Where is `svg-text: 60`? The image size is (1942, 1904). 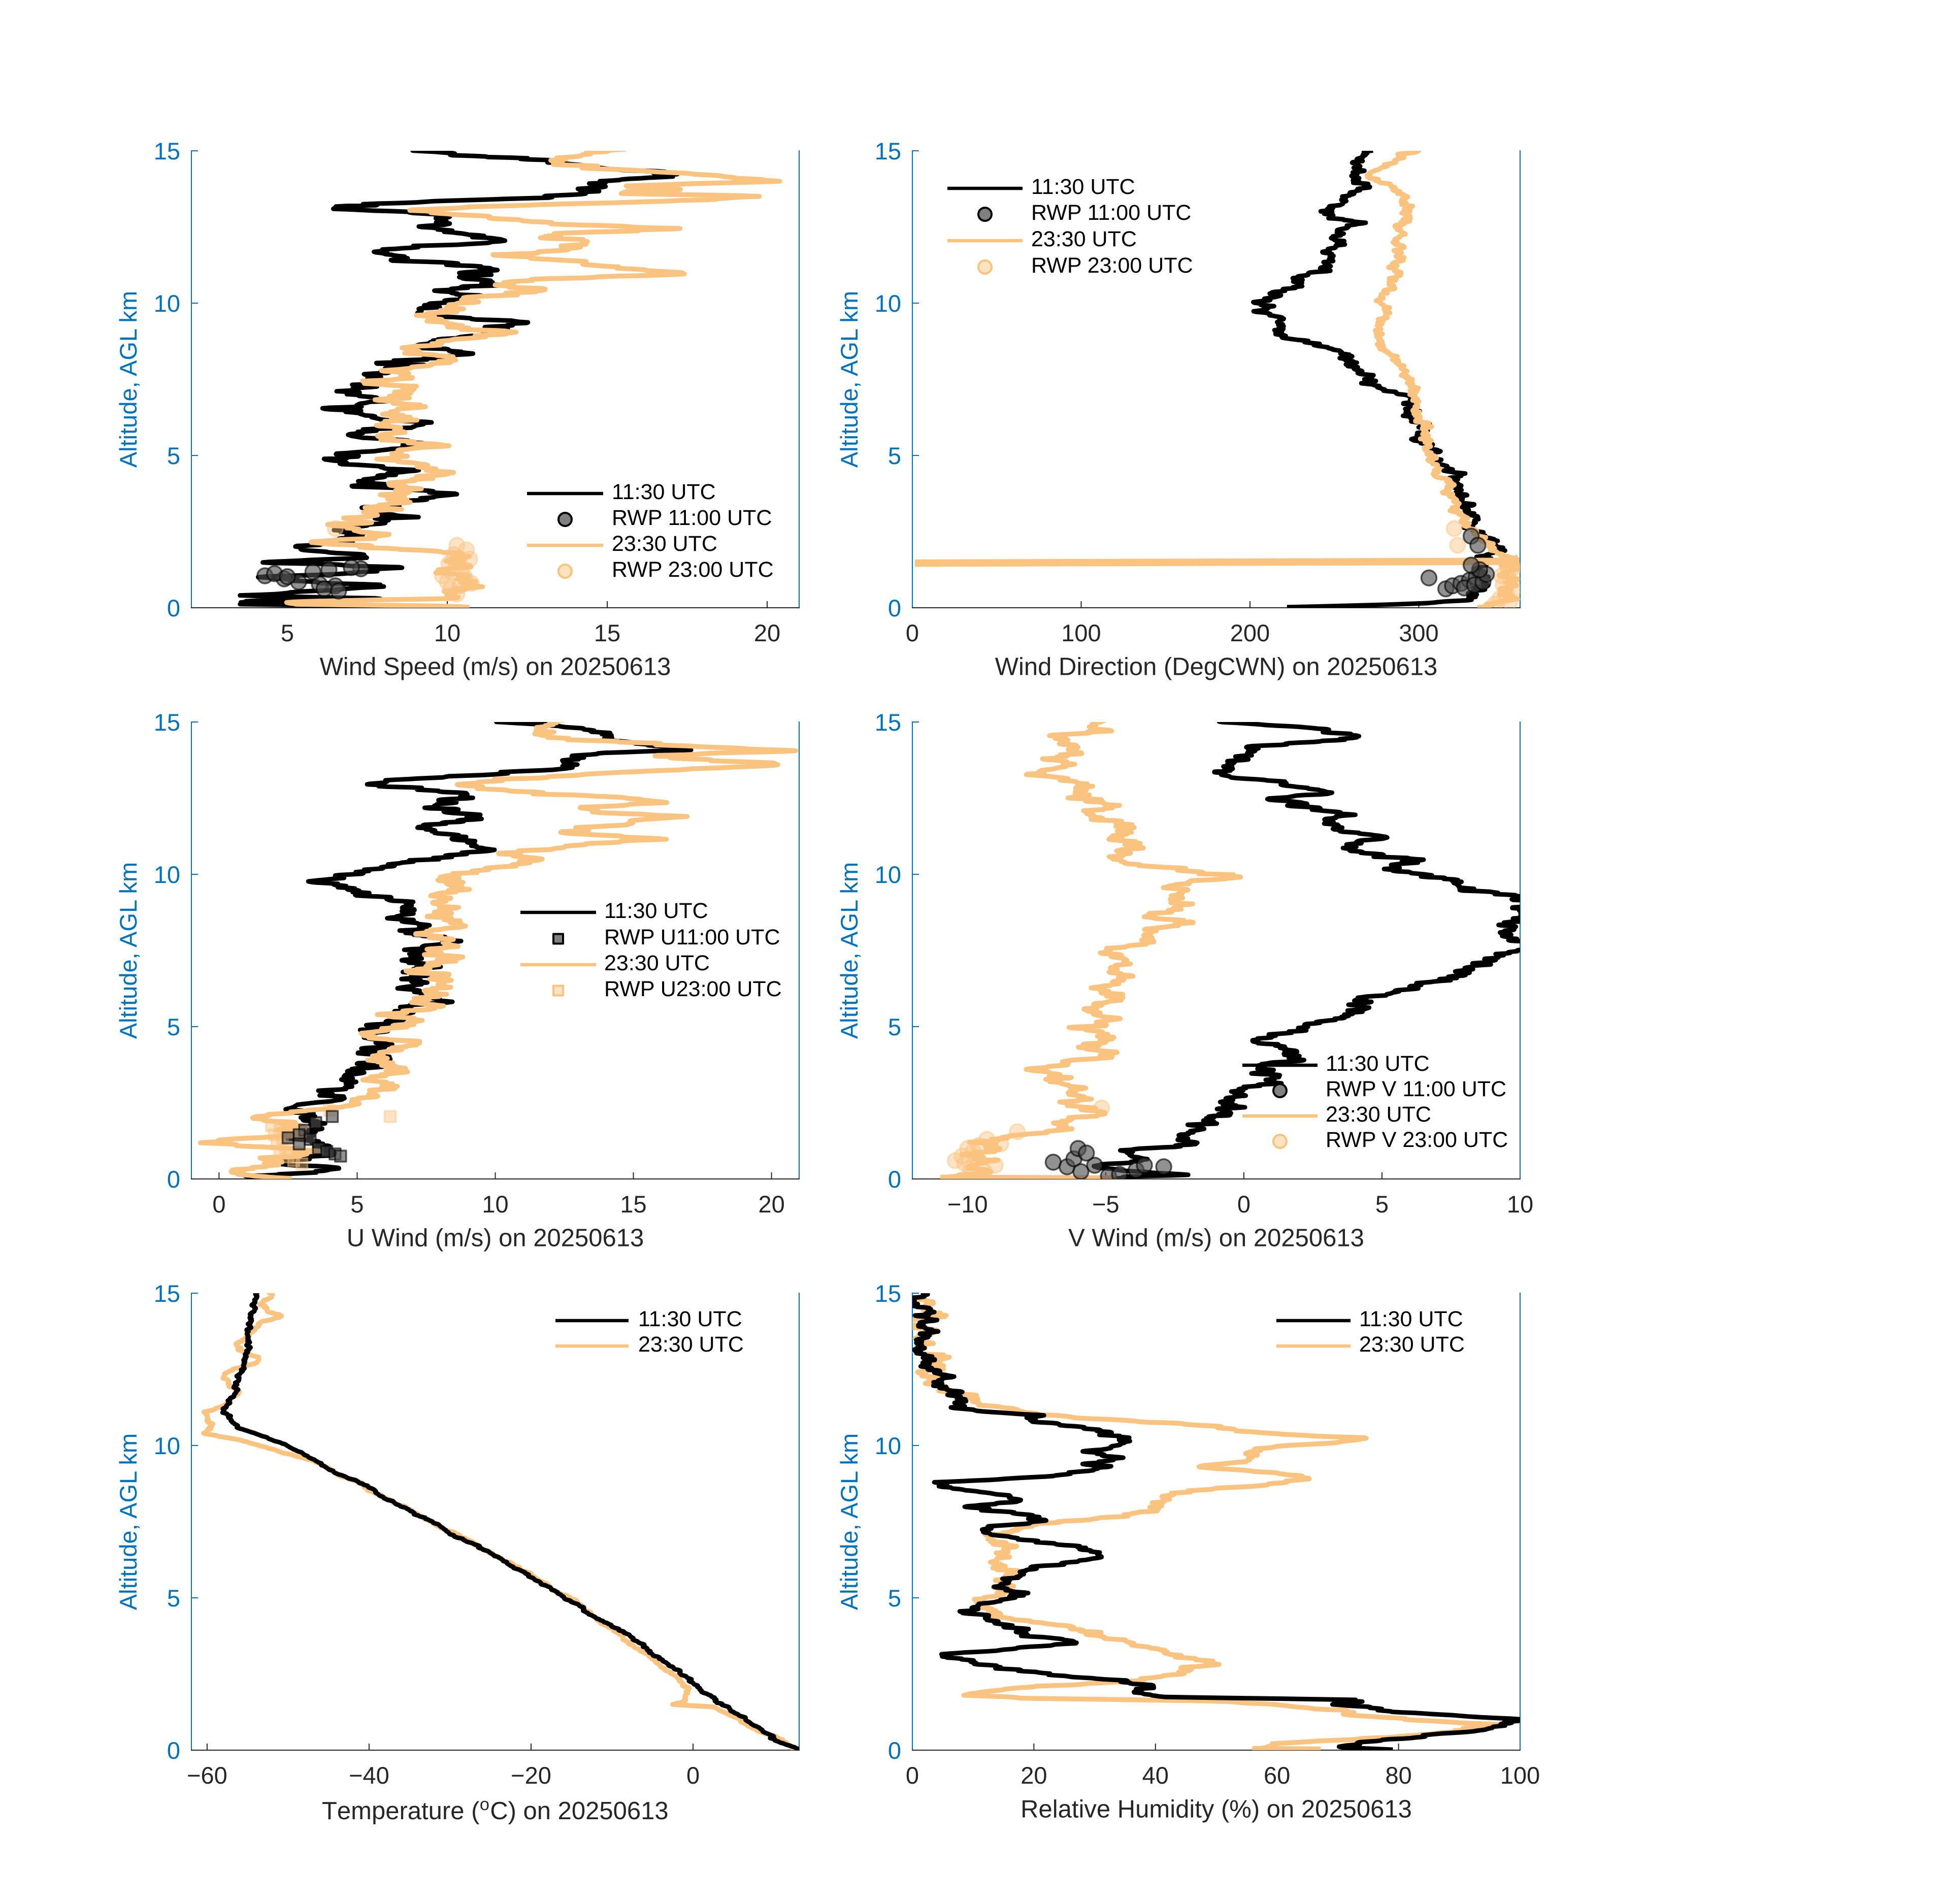
svg-text: 60 is located at coordinates (1277, 1776).